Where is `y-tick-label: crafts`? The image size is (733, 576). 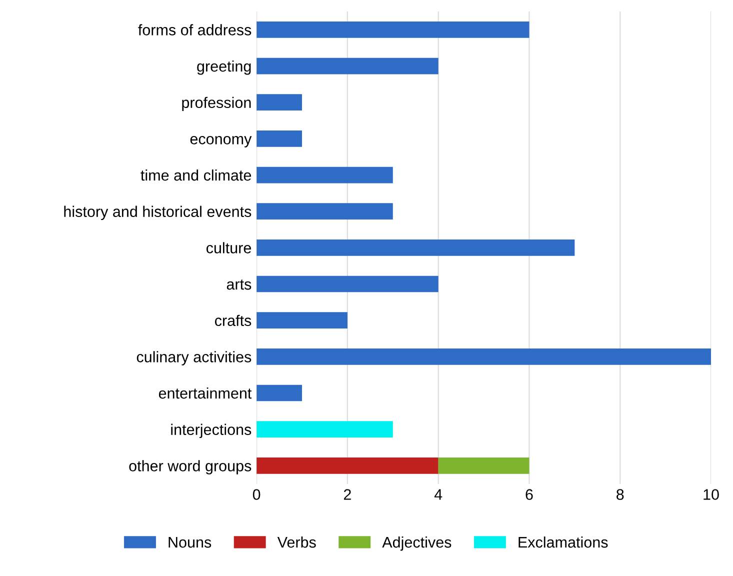
y-tick-label: crafts is located at coordinates (233, 320).